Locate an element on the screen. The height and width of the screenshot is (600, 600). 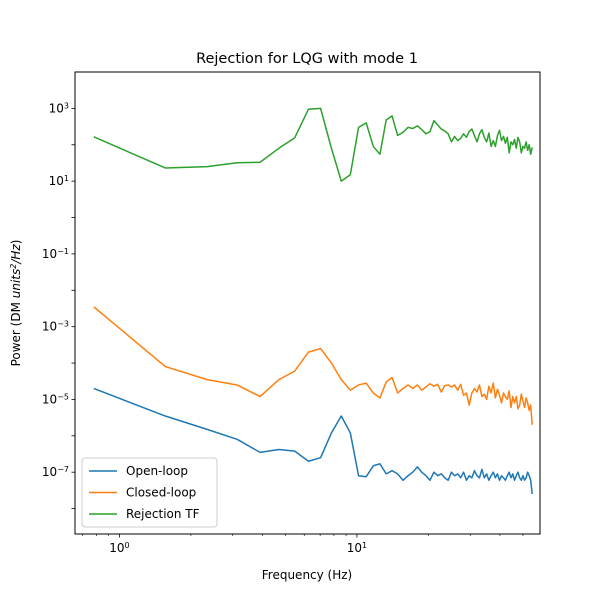
y-tick-label: 10⁻¹ is located at coordinates (55, 253).